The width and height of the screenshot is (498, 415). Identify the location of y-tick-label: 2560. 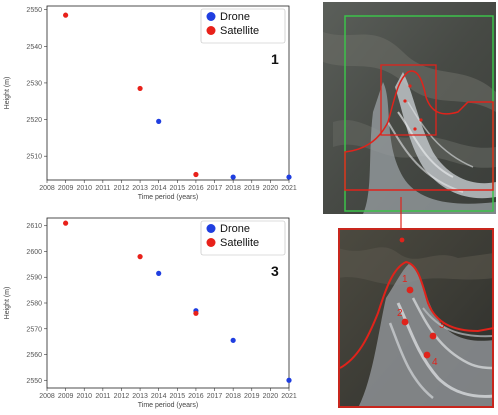
(34, 355).